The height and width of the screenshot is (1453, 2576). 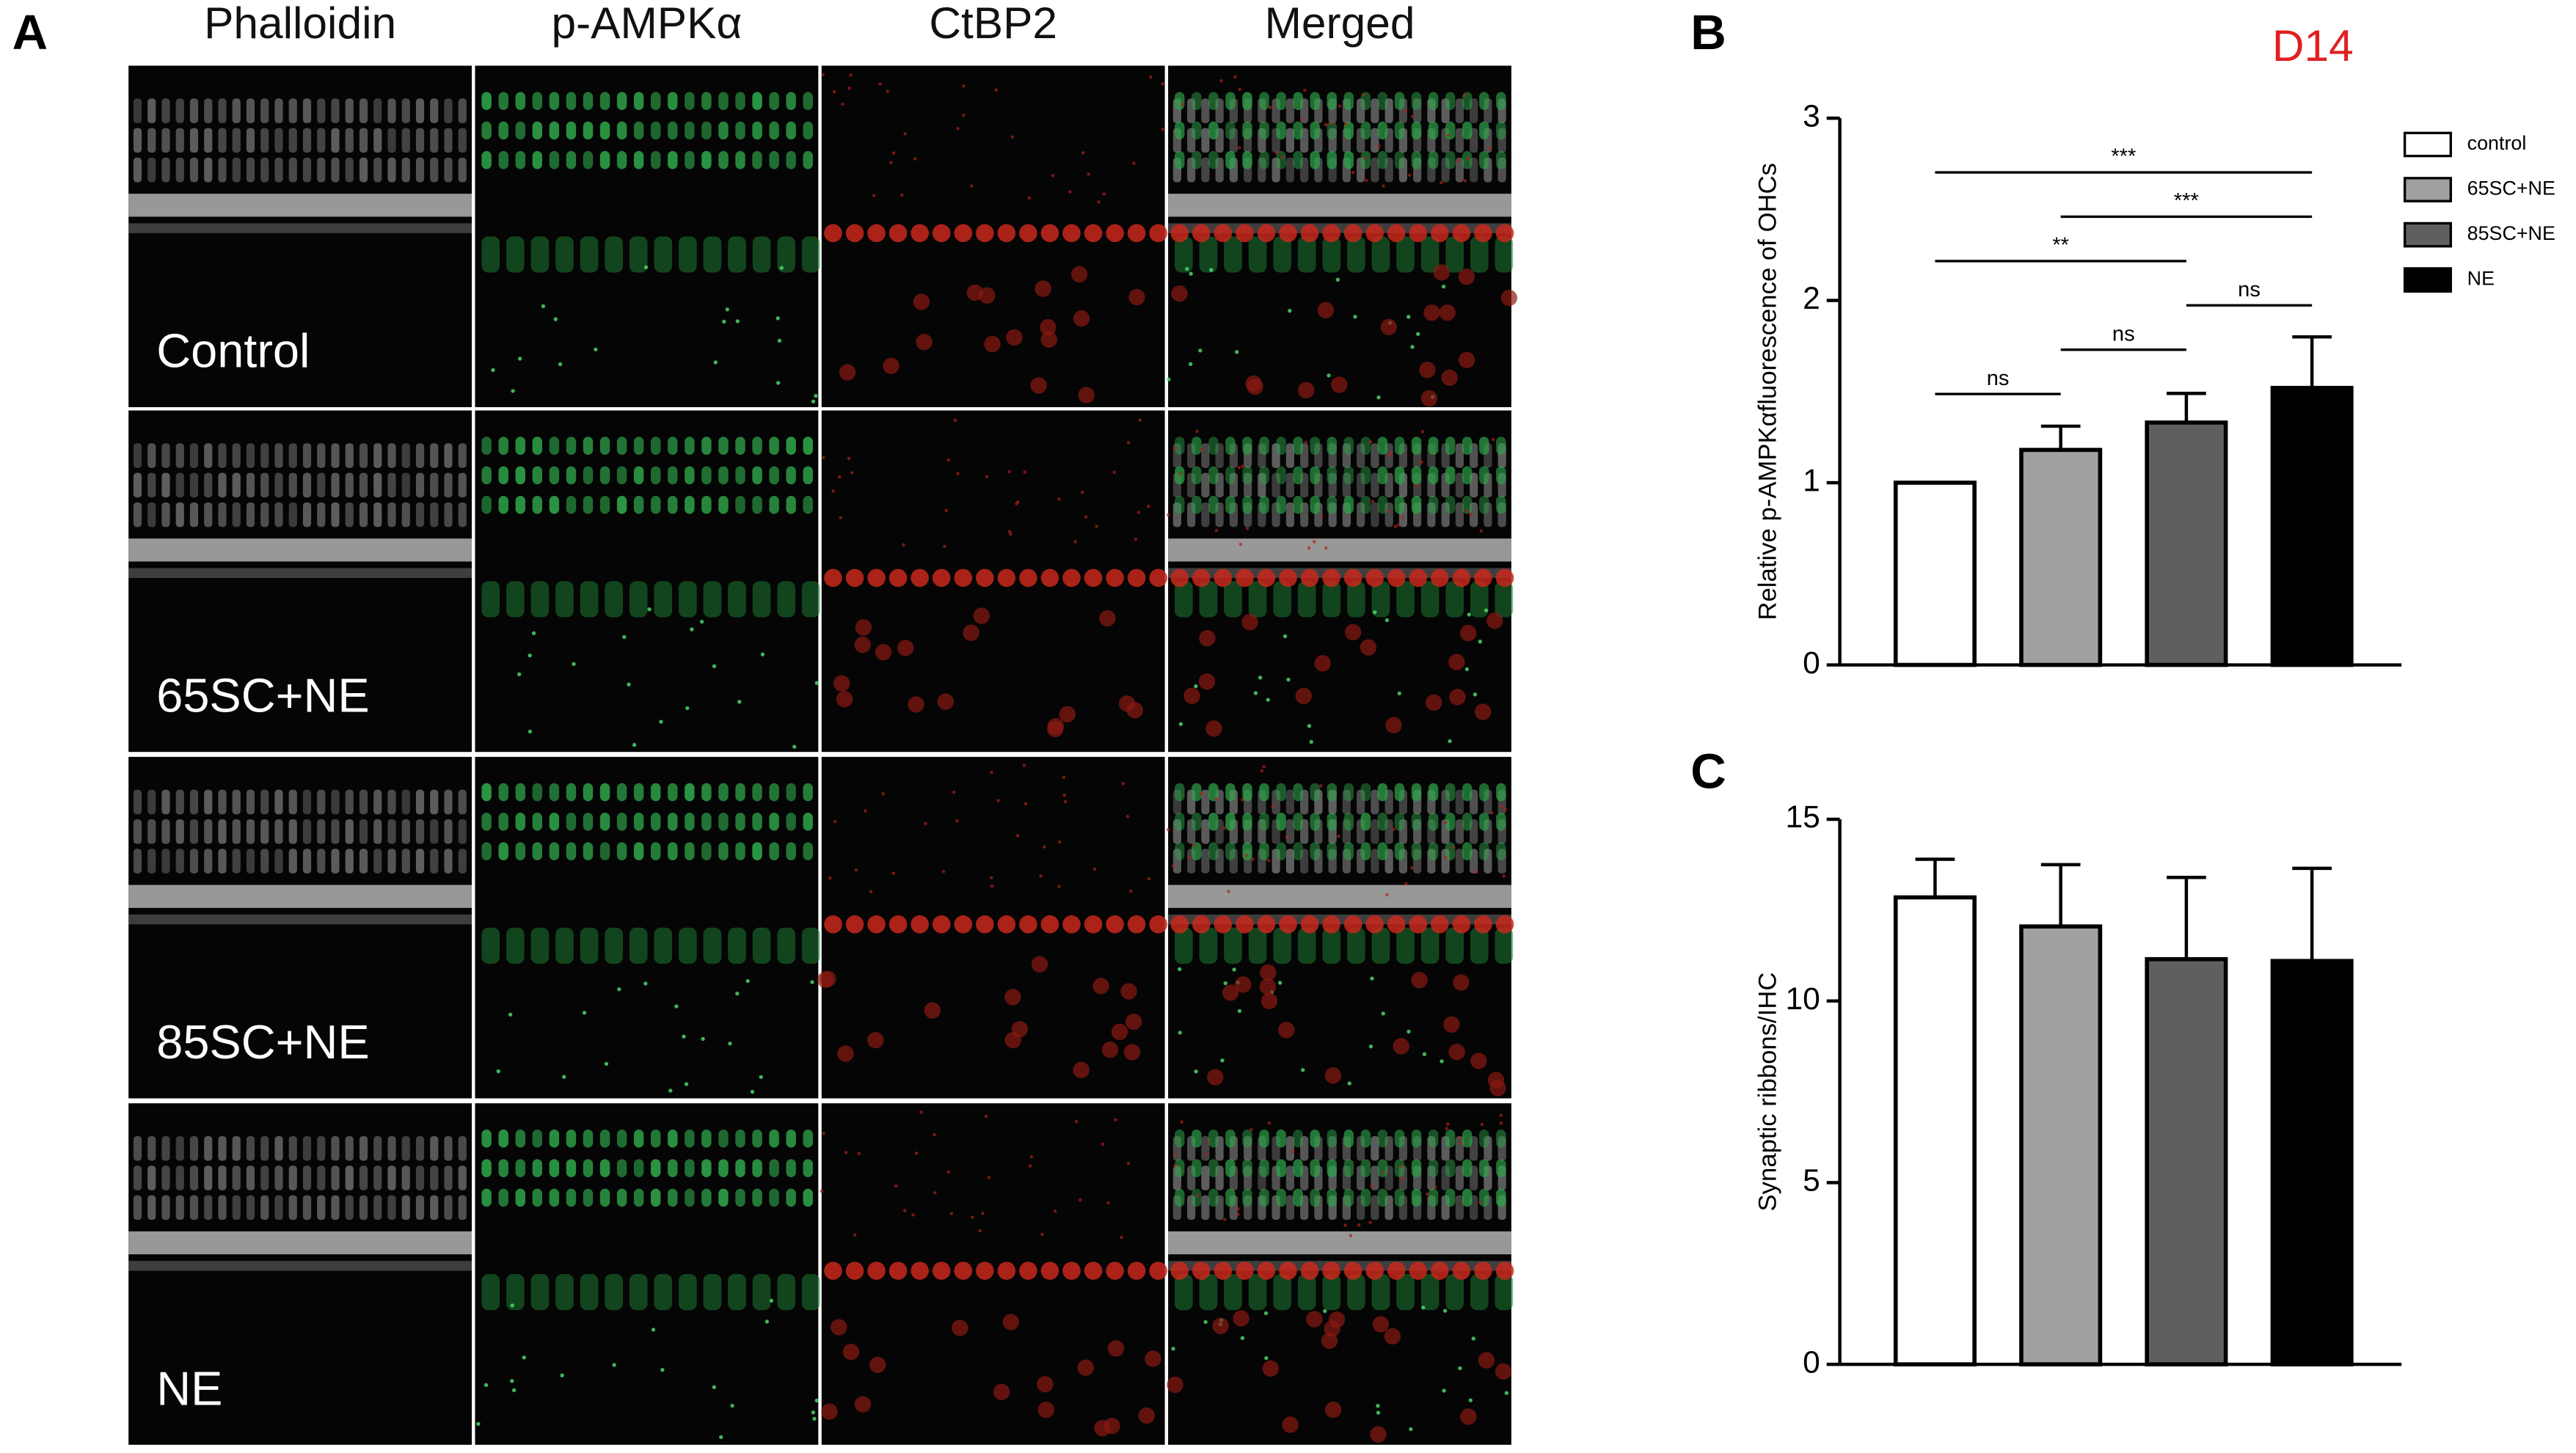 I want to click on panel-label: B, so click(x=1708, y=32).